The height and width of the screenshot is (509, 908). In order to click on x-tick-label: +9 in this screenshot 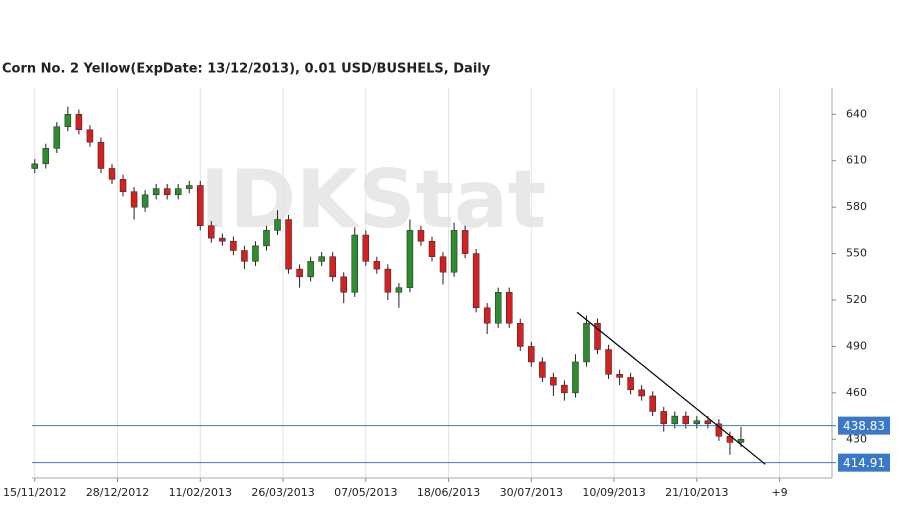, I will do `click(779, 492)`.